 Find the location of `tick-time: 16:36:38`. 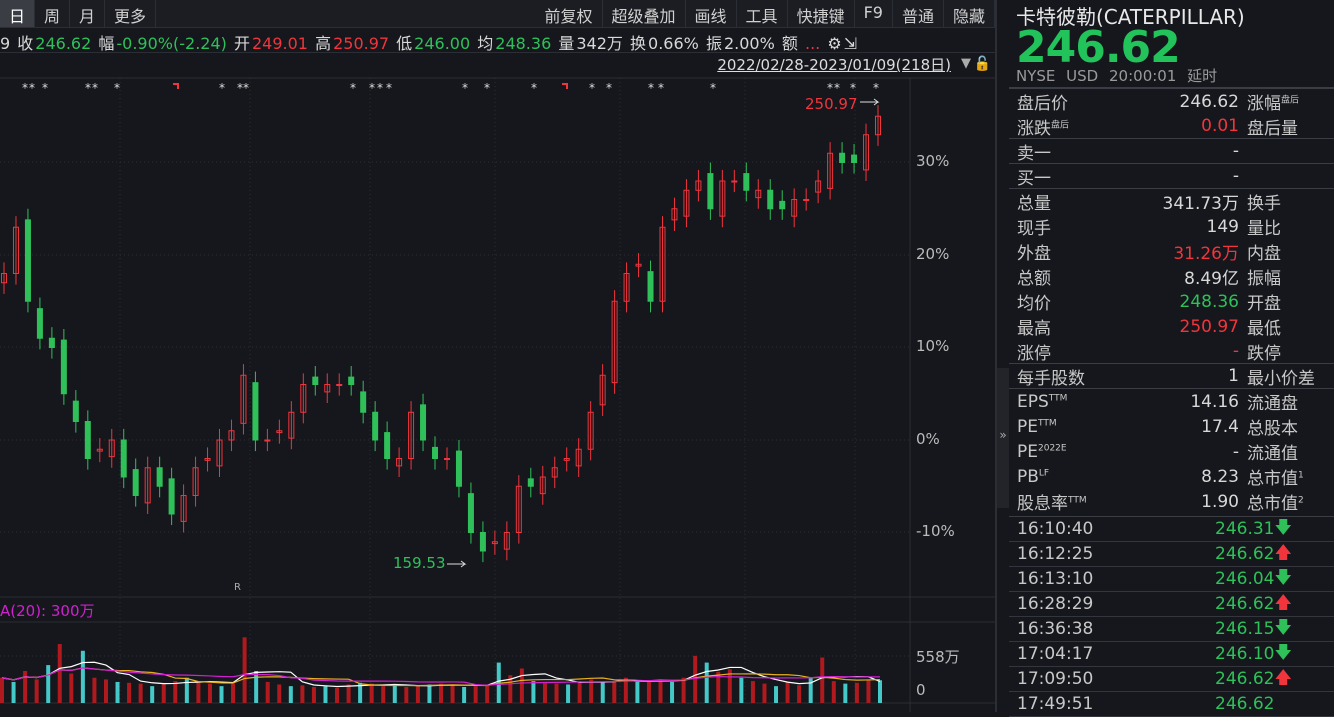

tick-time: 16:36:38 is located at coordinates (1055, 629).